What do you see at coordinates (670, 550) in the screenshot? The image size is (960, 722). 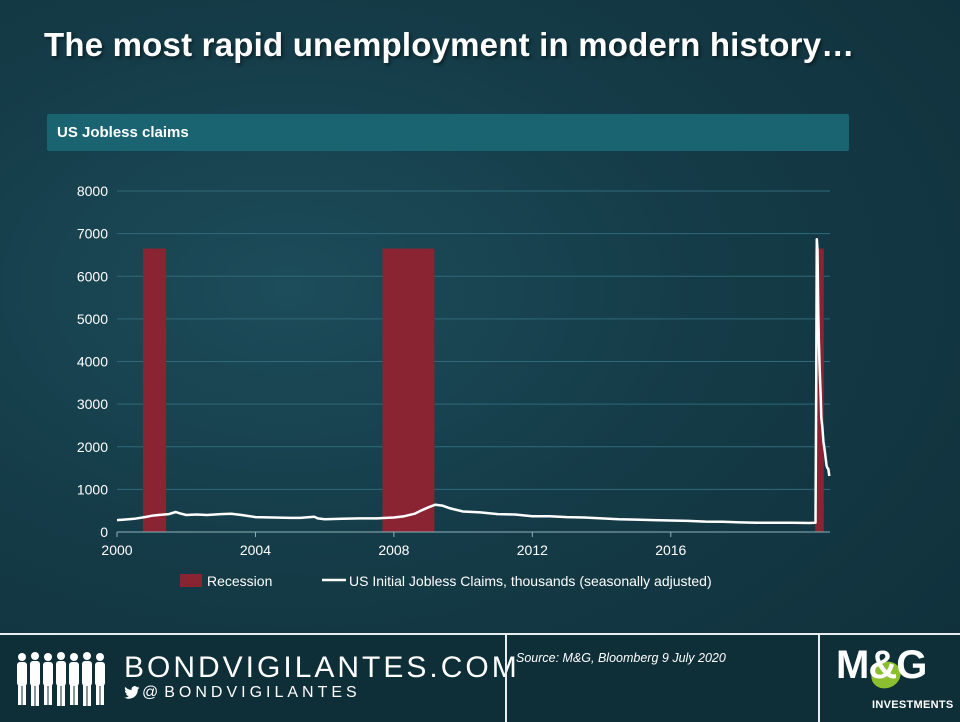 I see `x-tick-label: 2016` at bounding box center [670, 550].